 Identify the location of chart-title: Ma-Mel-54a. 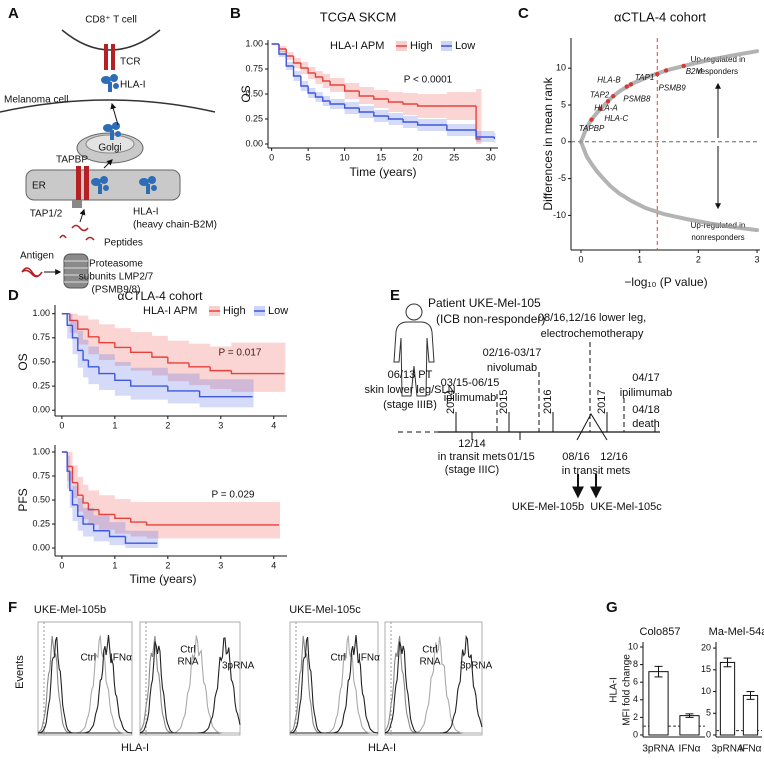
(736, 632).